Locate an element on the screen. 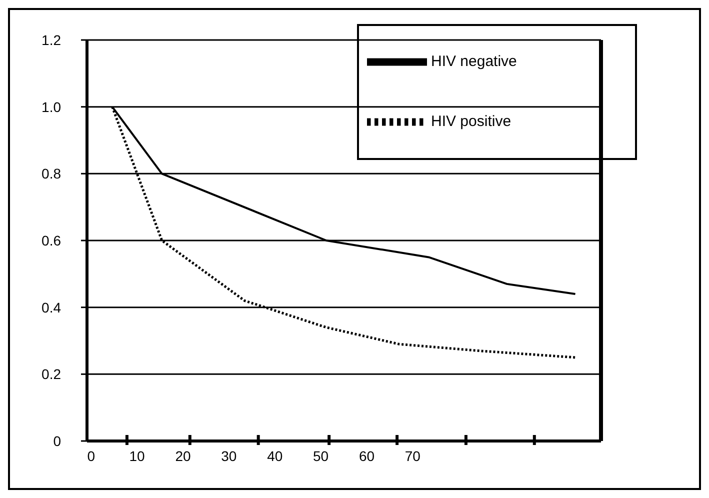  x-tick-label: 60 is located at coordinates (366, 456).